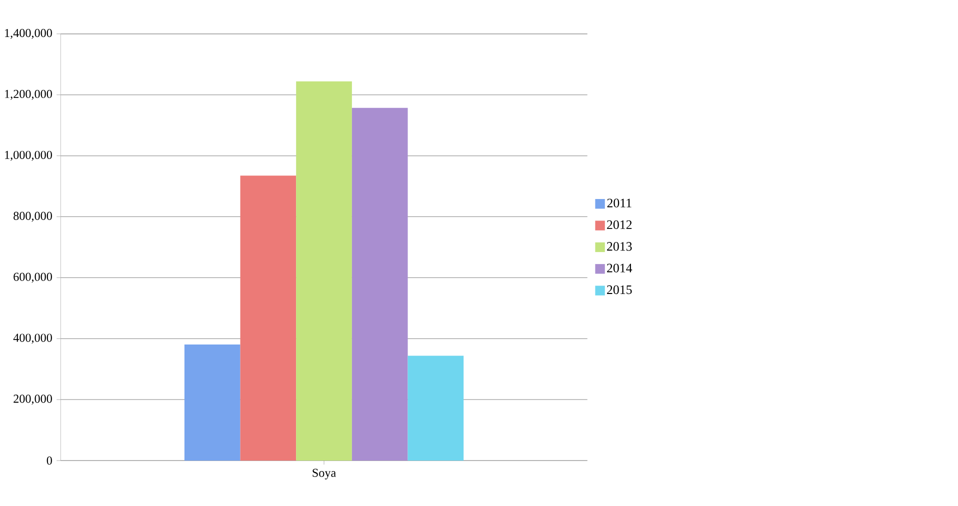  I want to click on y-tick-label: 1,200,000, so click(28, 95).